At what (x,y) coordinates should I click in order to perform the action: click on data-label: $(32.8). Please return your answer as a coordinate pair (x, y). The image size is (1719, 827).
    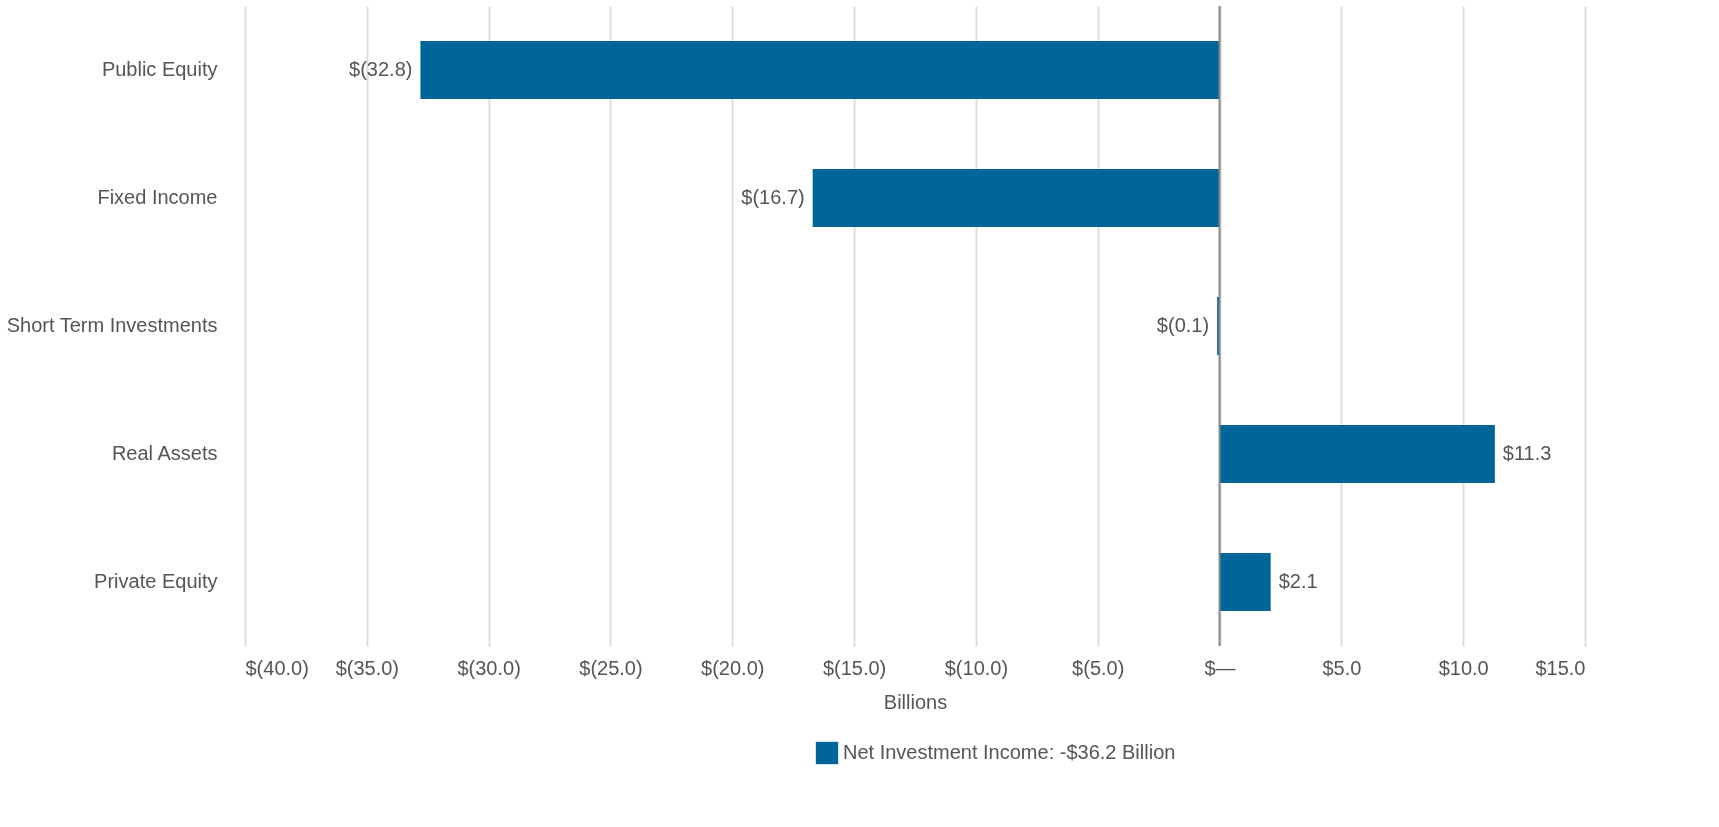
    Looking at the image, I should click on (381, 69).